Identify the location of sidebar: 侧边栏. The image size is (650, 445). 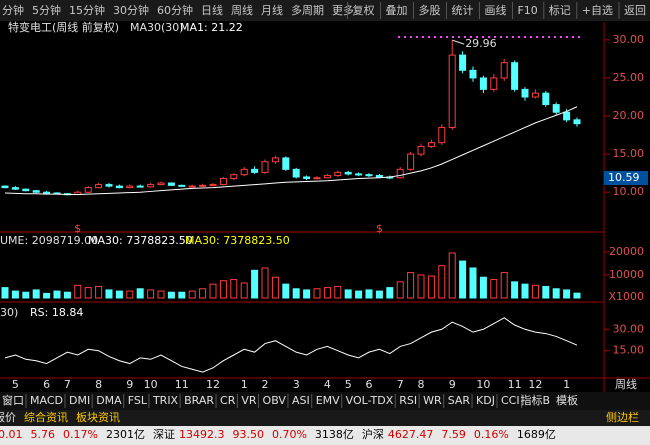
(622, 417).